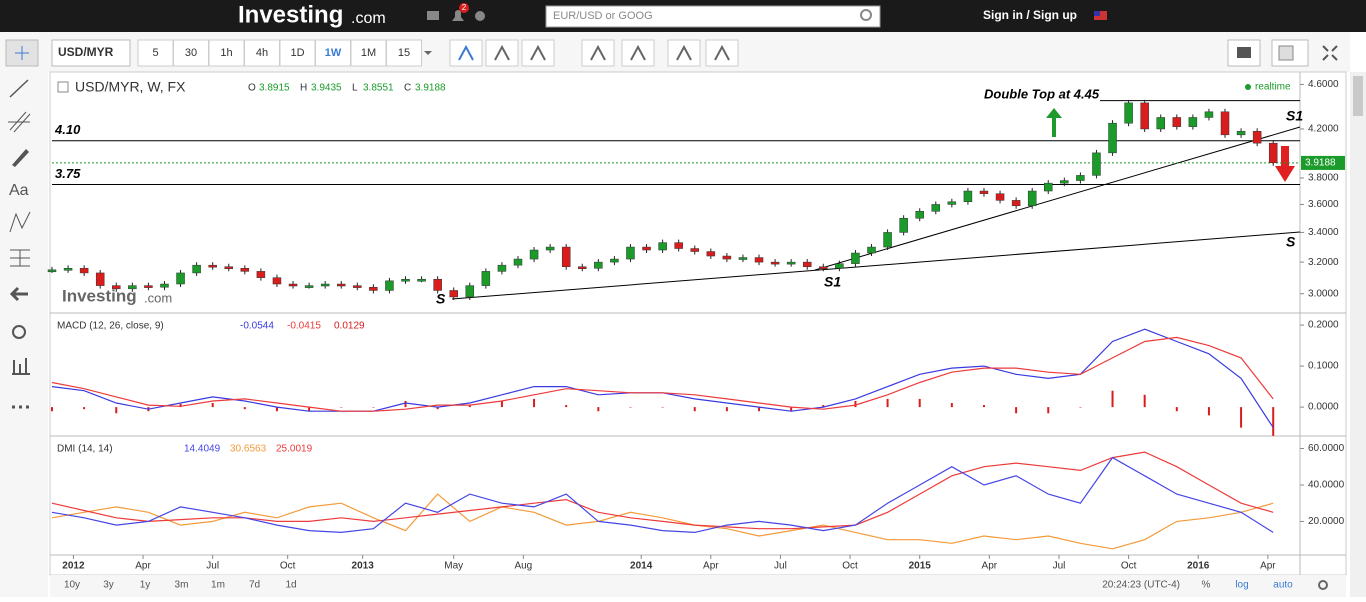  I want to click on range-button: 1d, so click(290, 585).